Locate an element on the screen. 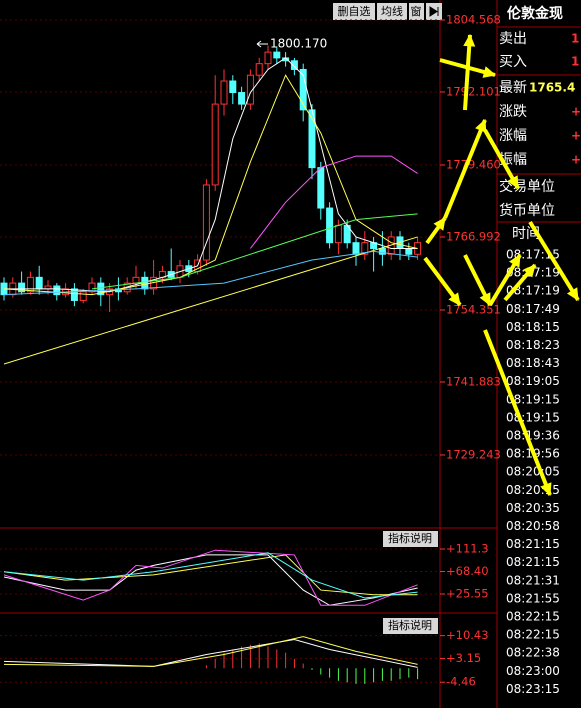 The image size is (581, 708). y-tick-label: +111.3 is located at coordinates (467, 548).